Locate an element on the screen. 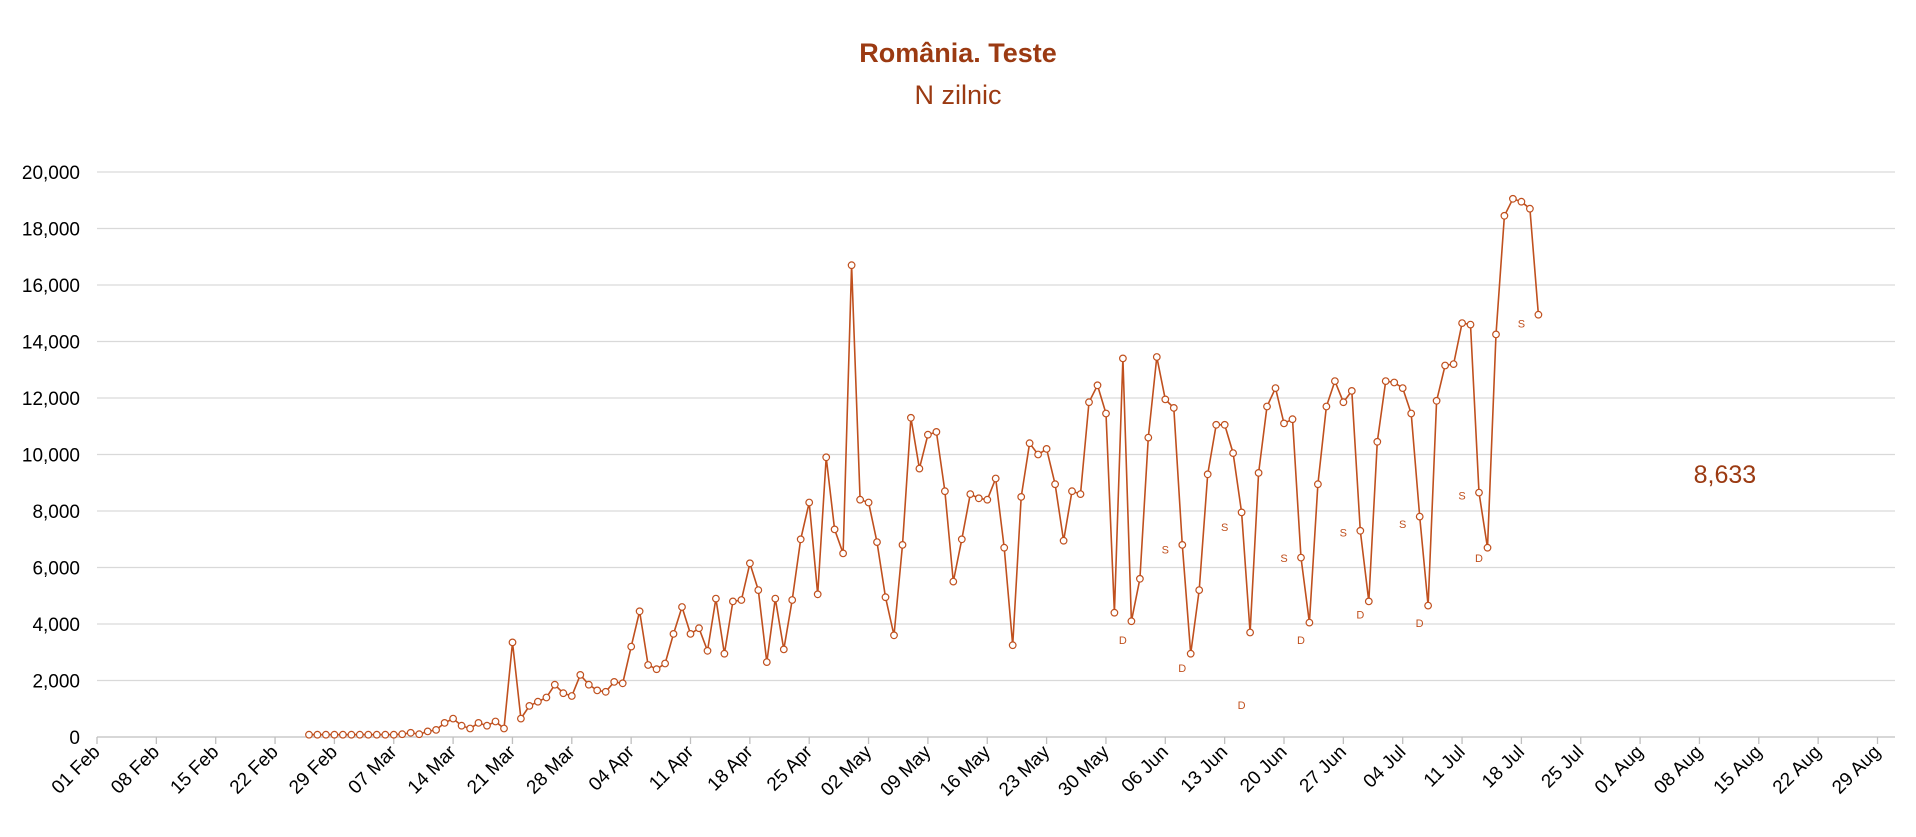 This screenshot has width=1916, height=837. y-tick-label: 10,000 is located at coordinates (51, 456).